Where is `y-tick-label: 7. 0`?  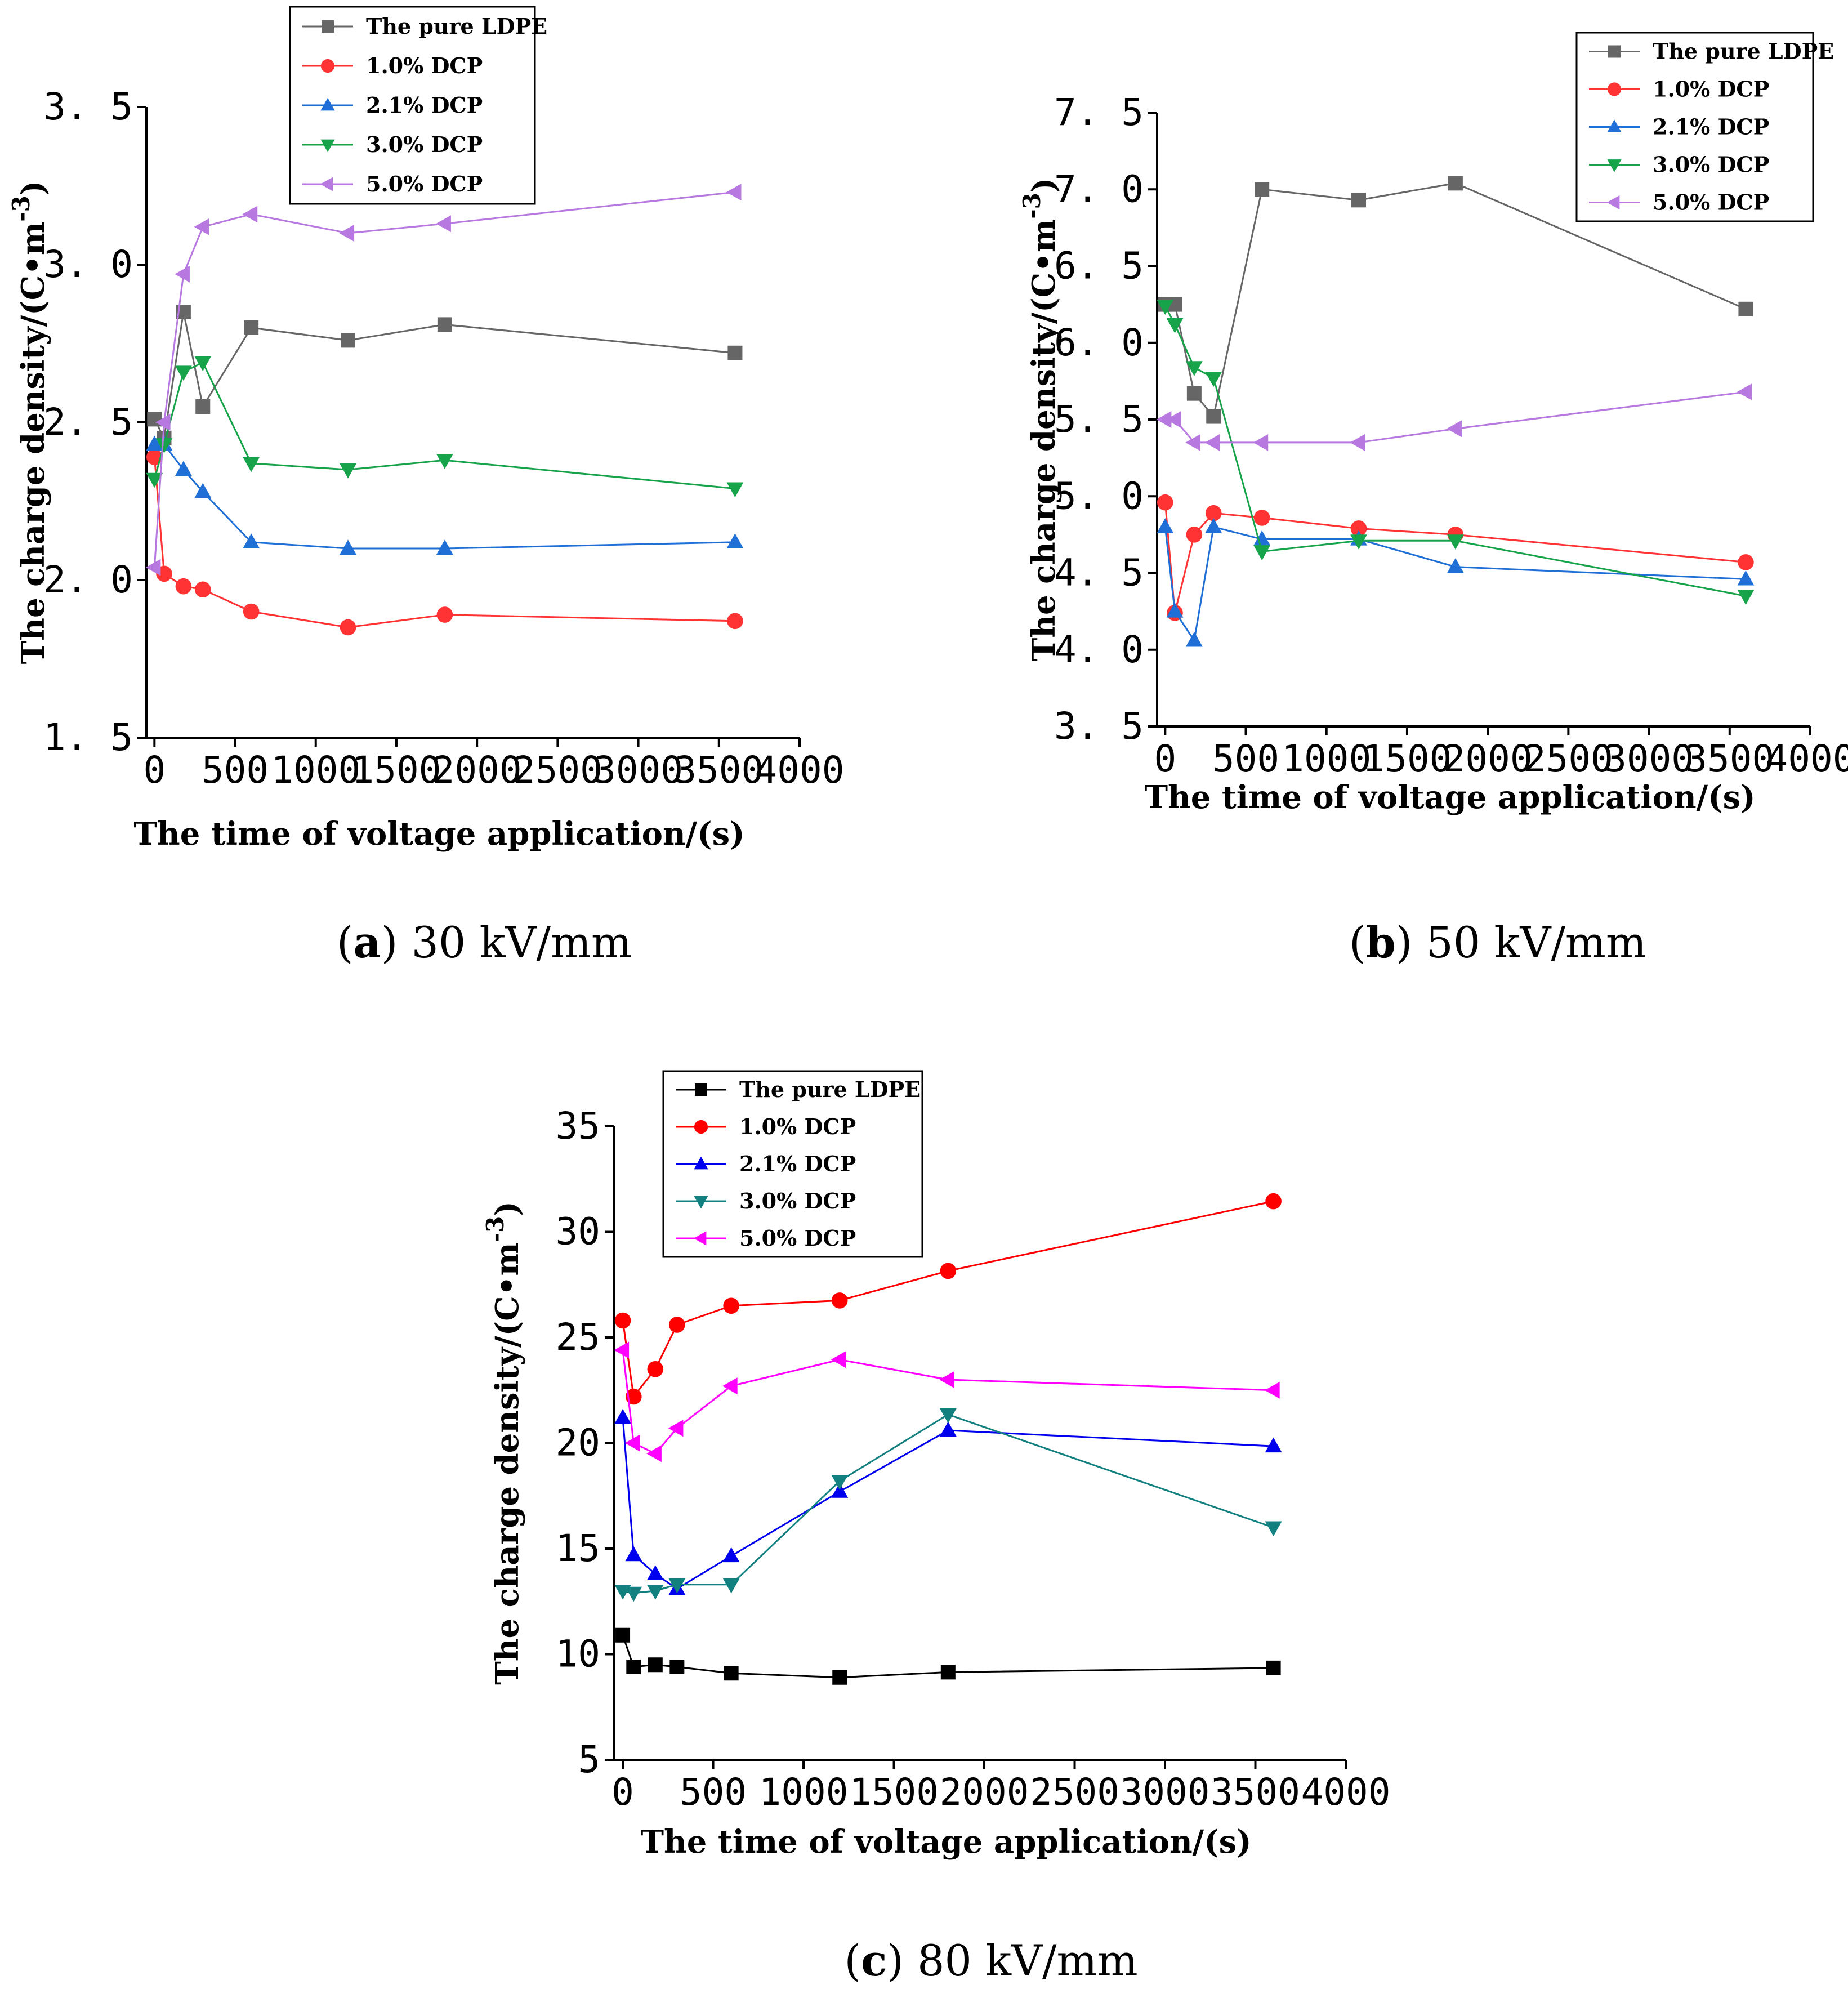
y-tick-label: 7. 0 is located at coordinates (1099, 189).